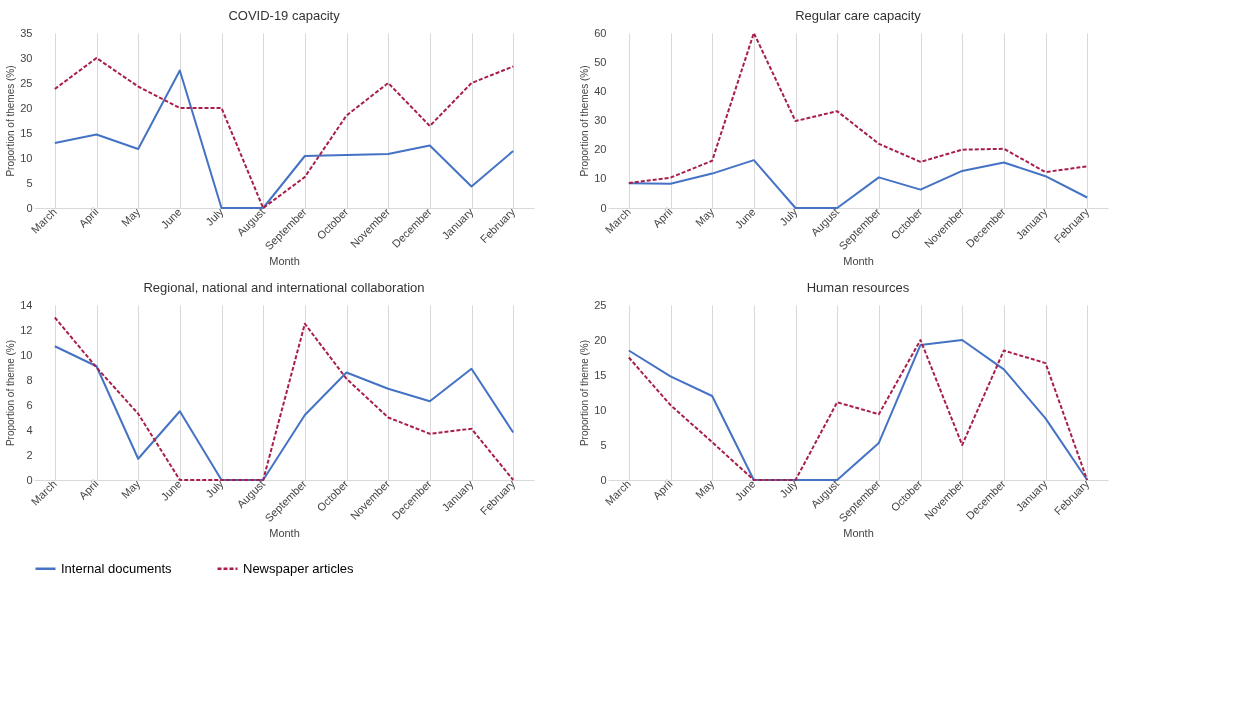 The image size is (1259, 702). What do you see at coordinates (299, 568) in the screenshot?
I see `legend-label: Newspaper articles` at bounding box center [299, 568].